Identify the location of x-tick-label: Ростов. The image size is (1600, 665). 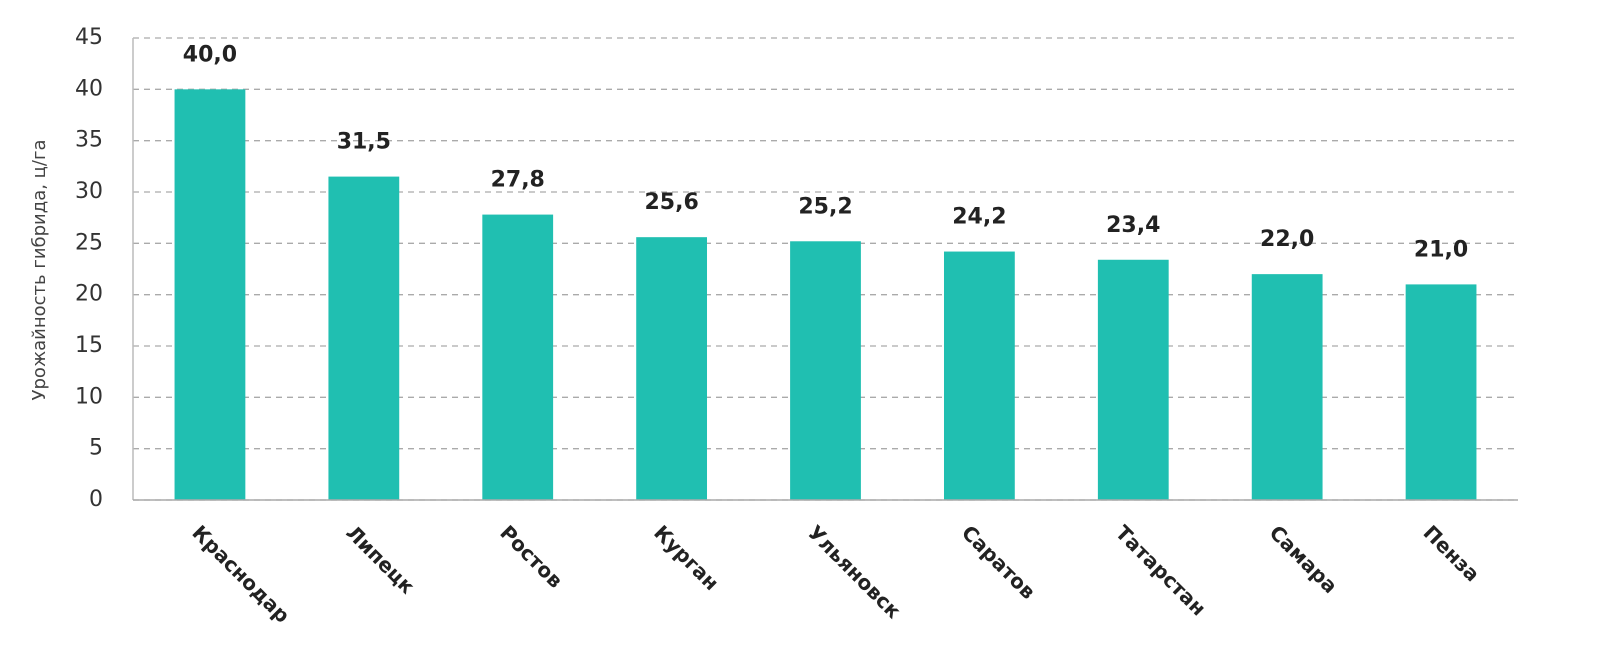
(531, 556).